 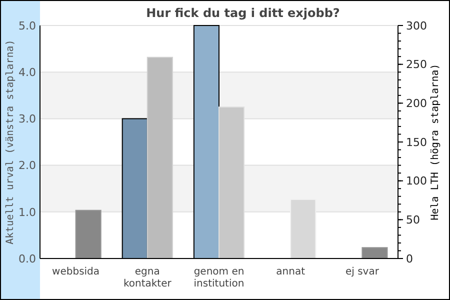 I want to click on chart-title: Hur fick du tag i ditt exjobb?, so click(x=243, y=13).